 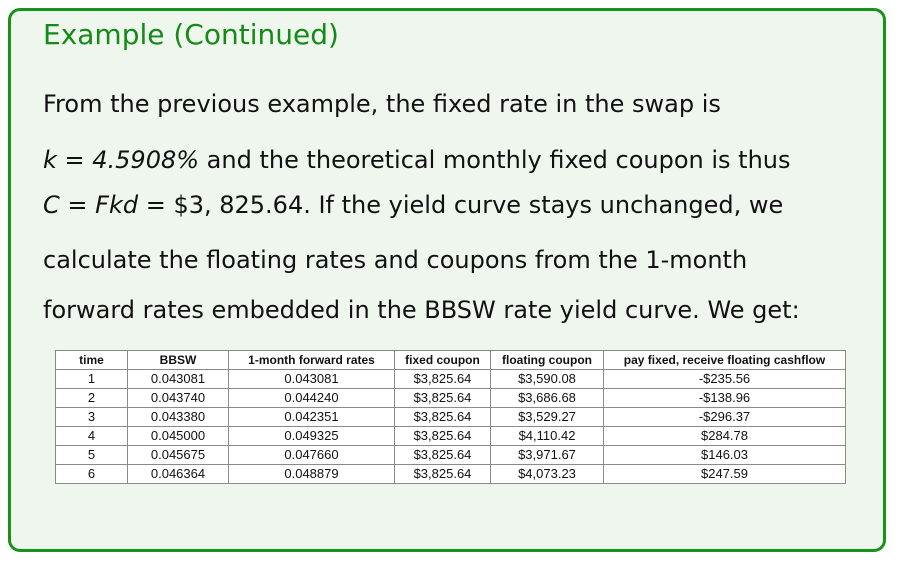 What do you see at coordinates (724, 398) in the screenshot?
I see `cell-cashflow: -$138.96` at bounding box center [724, 398].